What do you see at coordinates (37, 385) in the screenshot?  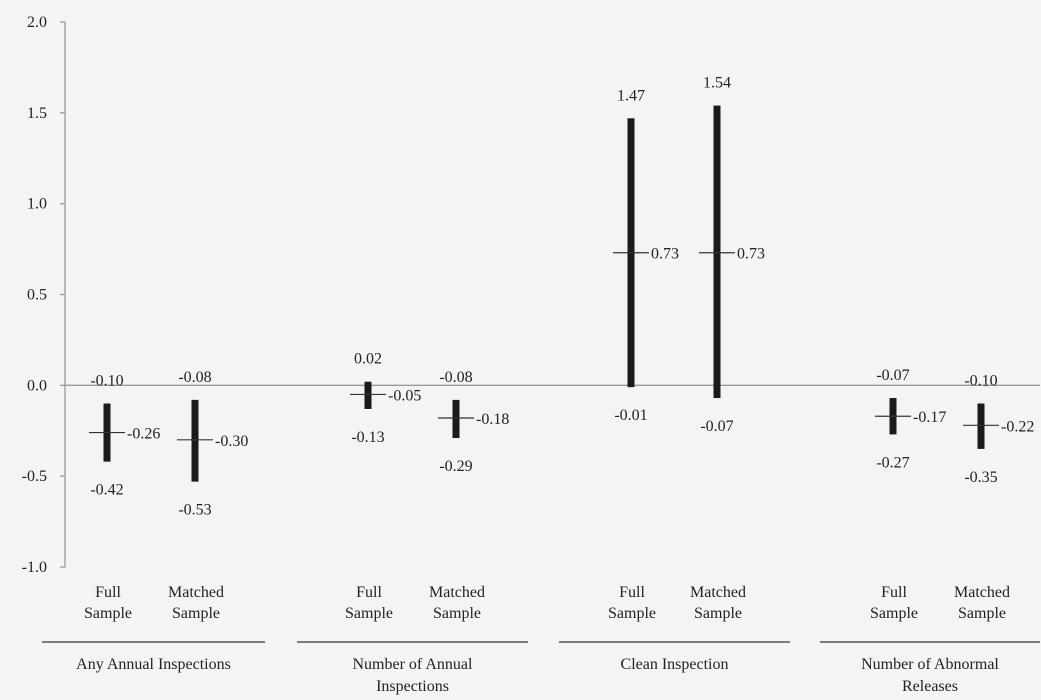 I see `y-tick-label: 0.0` at bounding box center [37, 385].